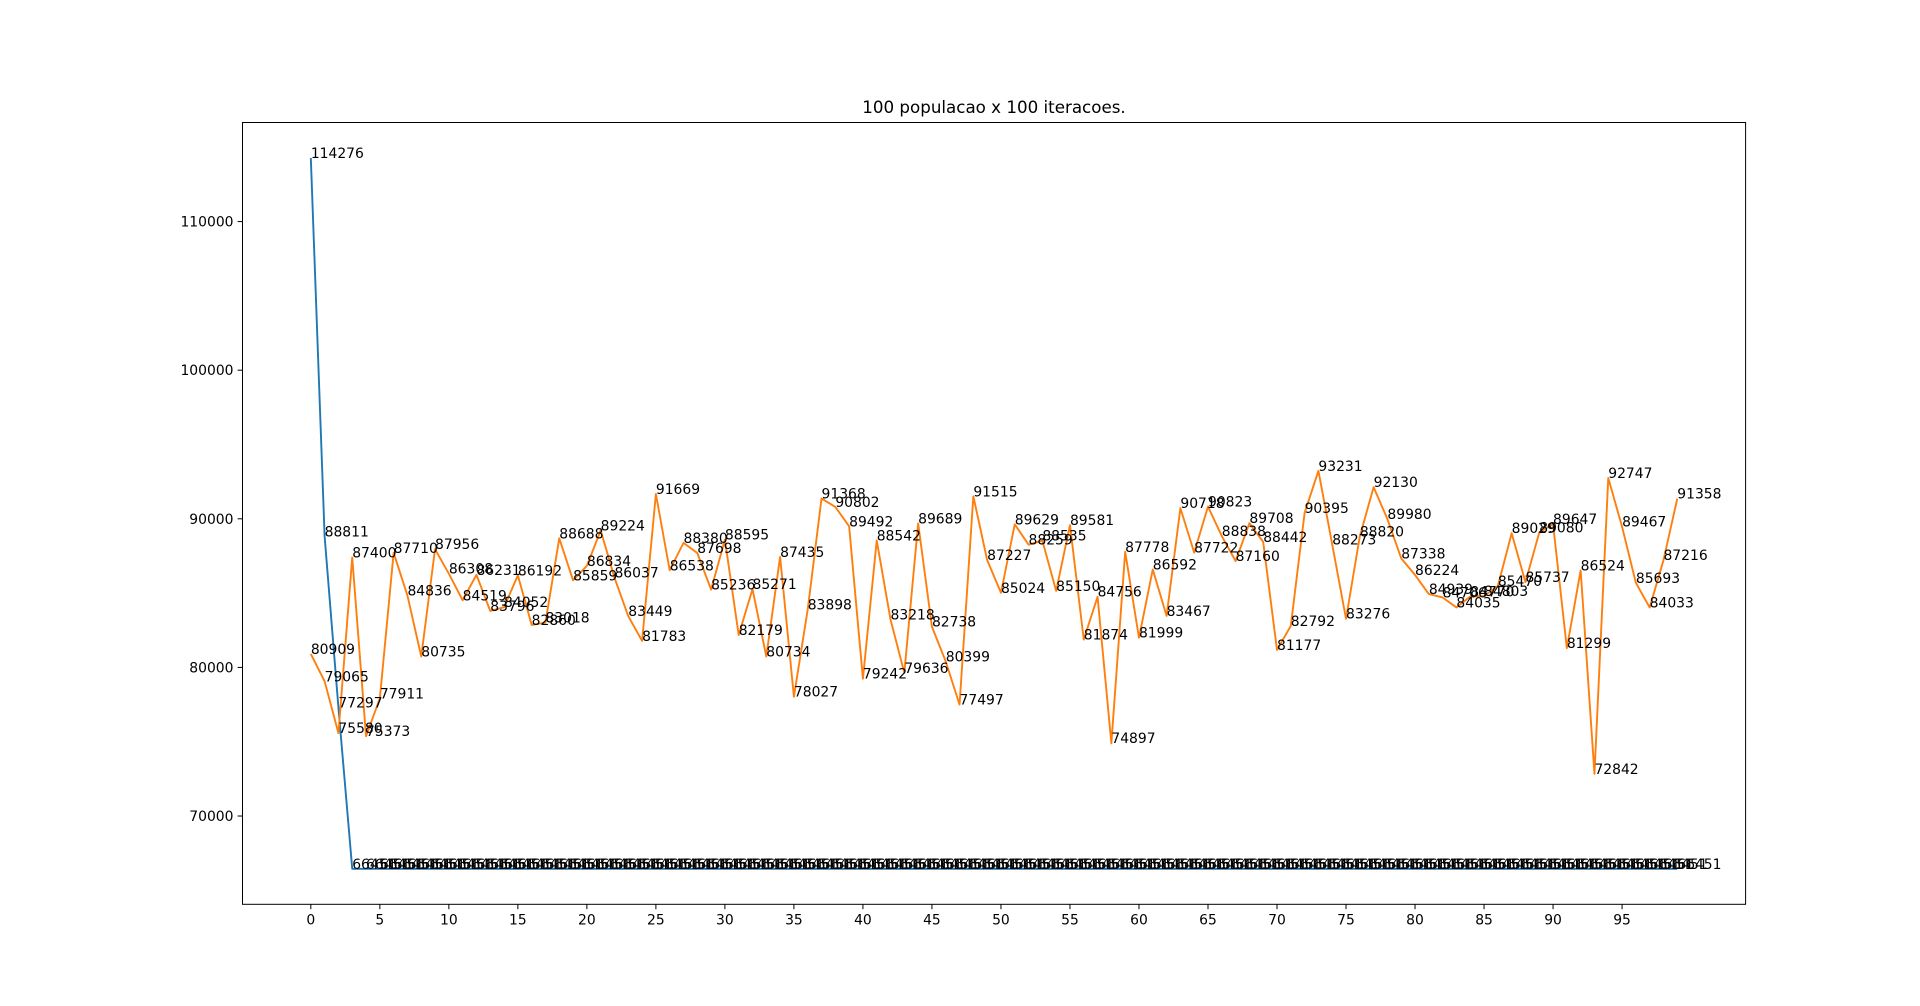 The width and height of the screenshot is (1920, 1006). I want to click on data-label: 85271, so click(775, 585).